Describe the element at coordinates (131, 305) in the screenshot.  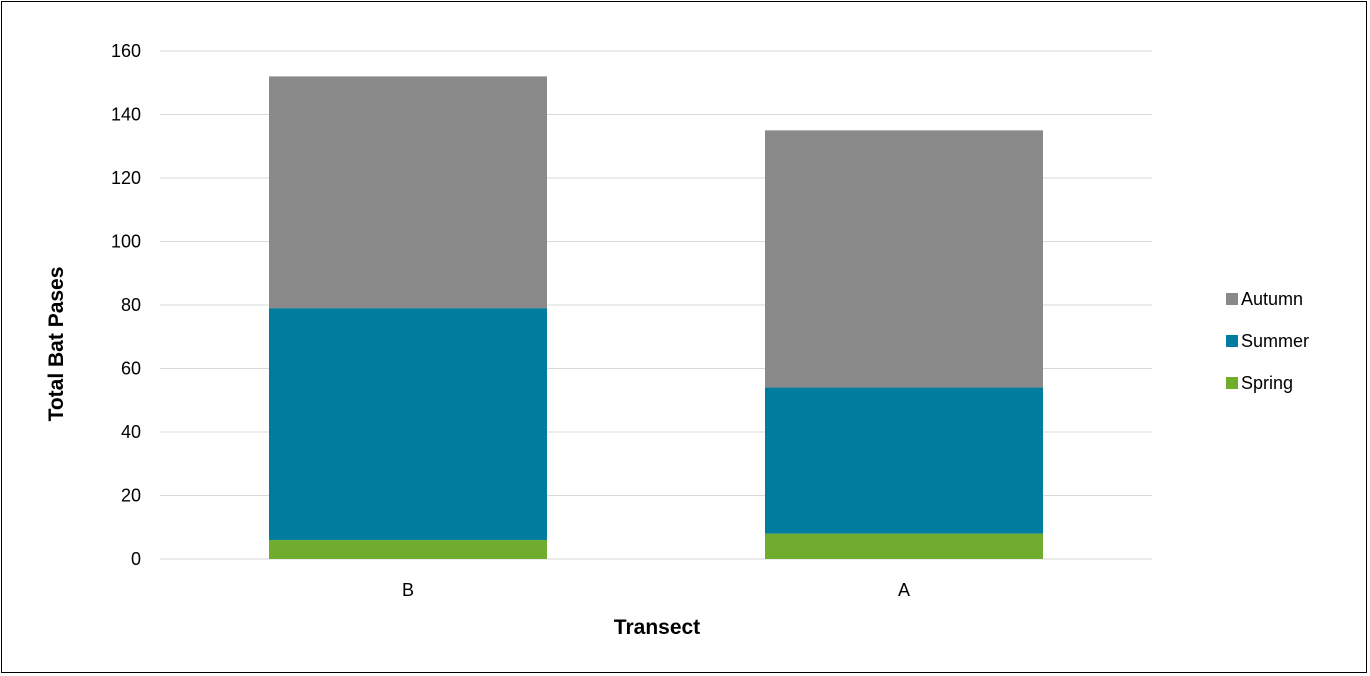
I see `y-tick-label: 80` at that location.